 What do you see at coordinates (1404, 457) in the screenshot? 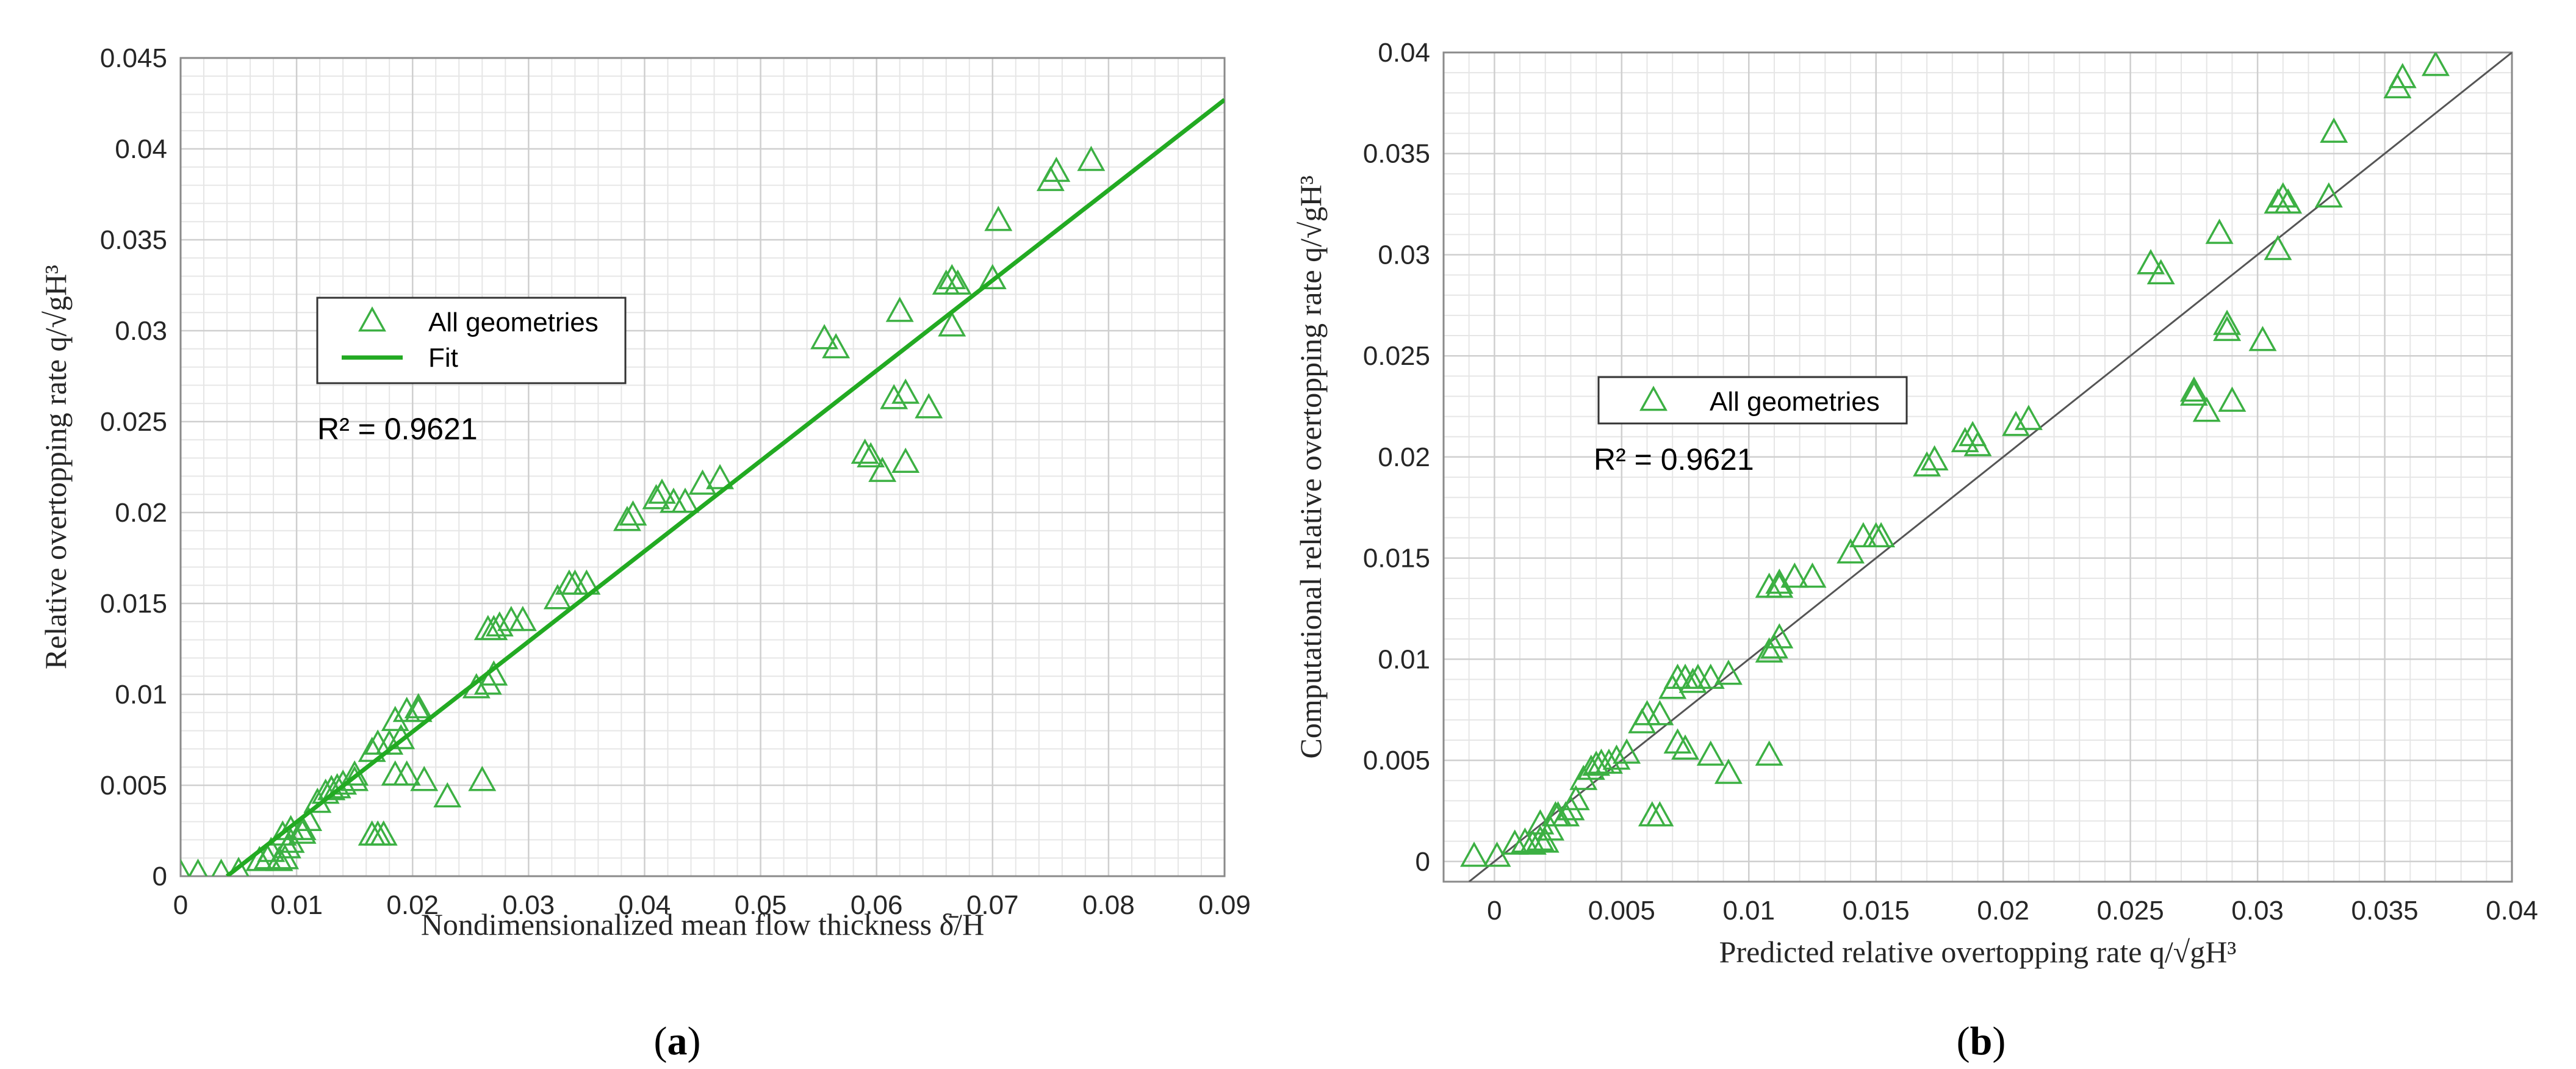
I see `y-tick-label: 0.02` at bounding box center [1404, 457].